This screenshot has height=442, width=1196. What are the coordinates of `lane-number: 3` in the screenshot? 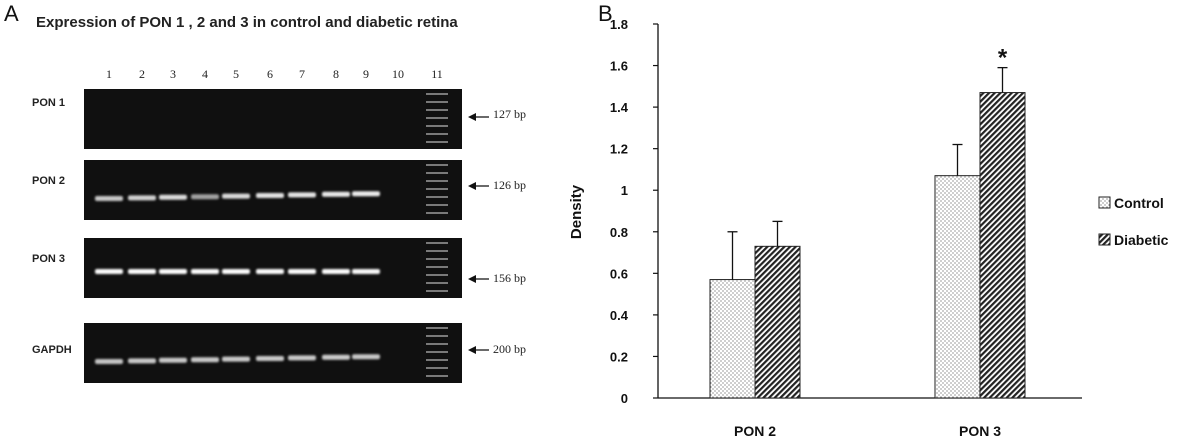 It's located at (173, 74).